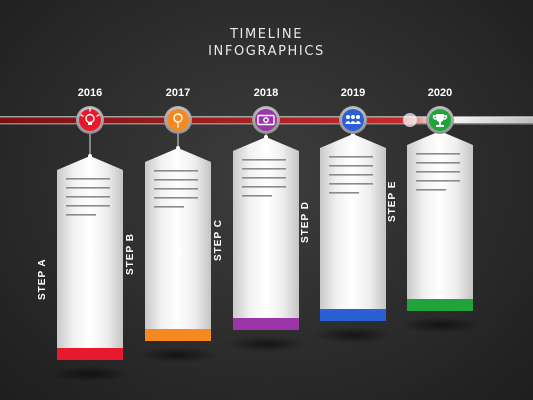  I want to click on title-line-2: INFOGRAPHICS, so click(266, 51).